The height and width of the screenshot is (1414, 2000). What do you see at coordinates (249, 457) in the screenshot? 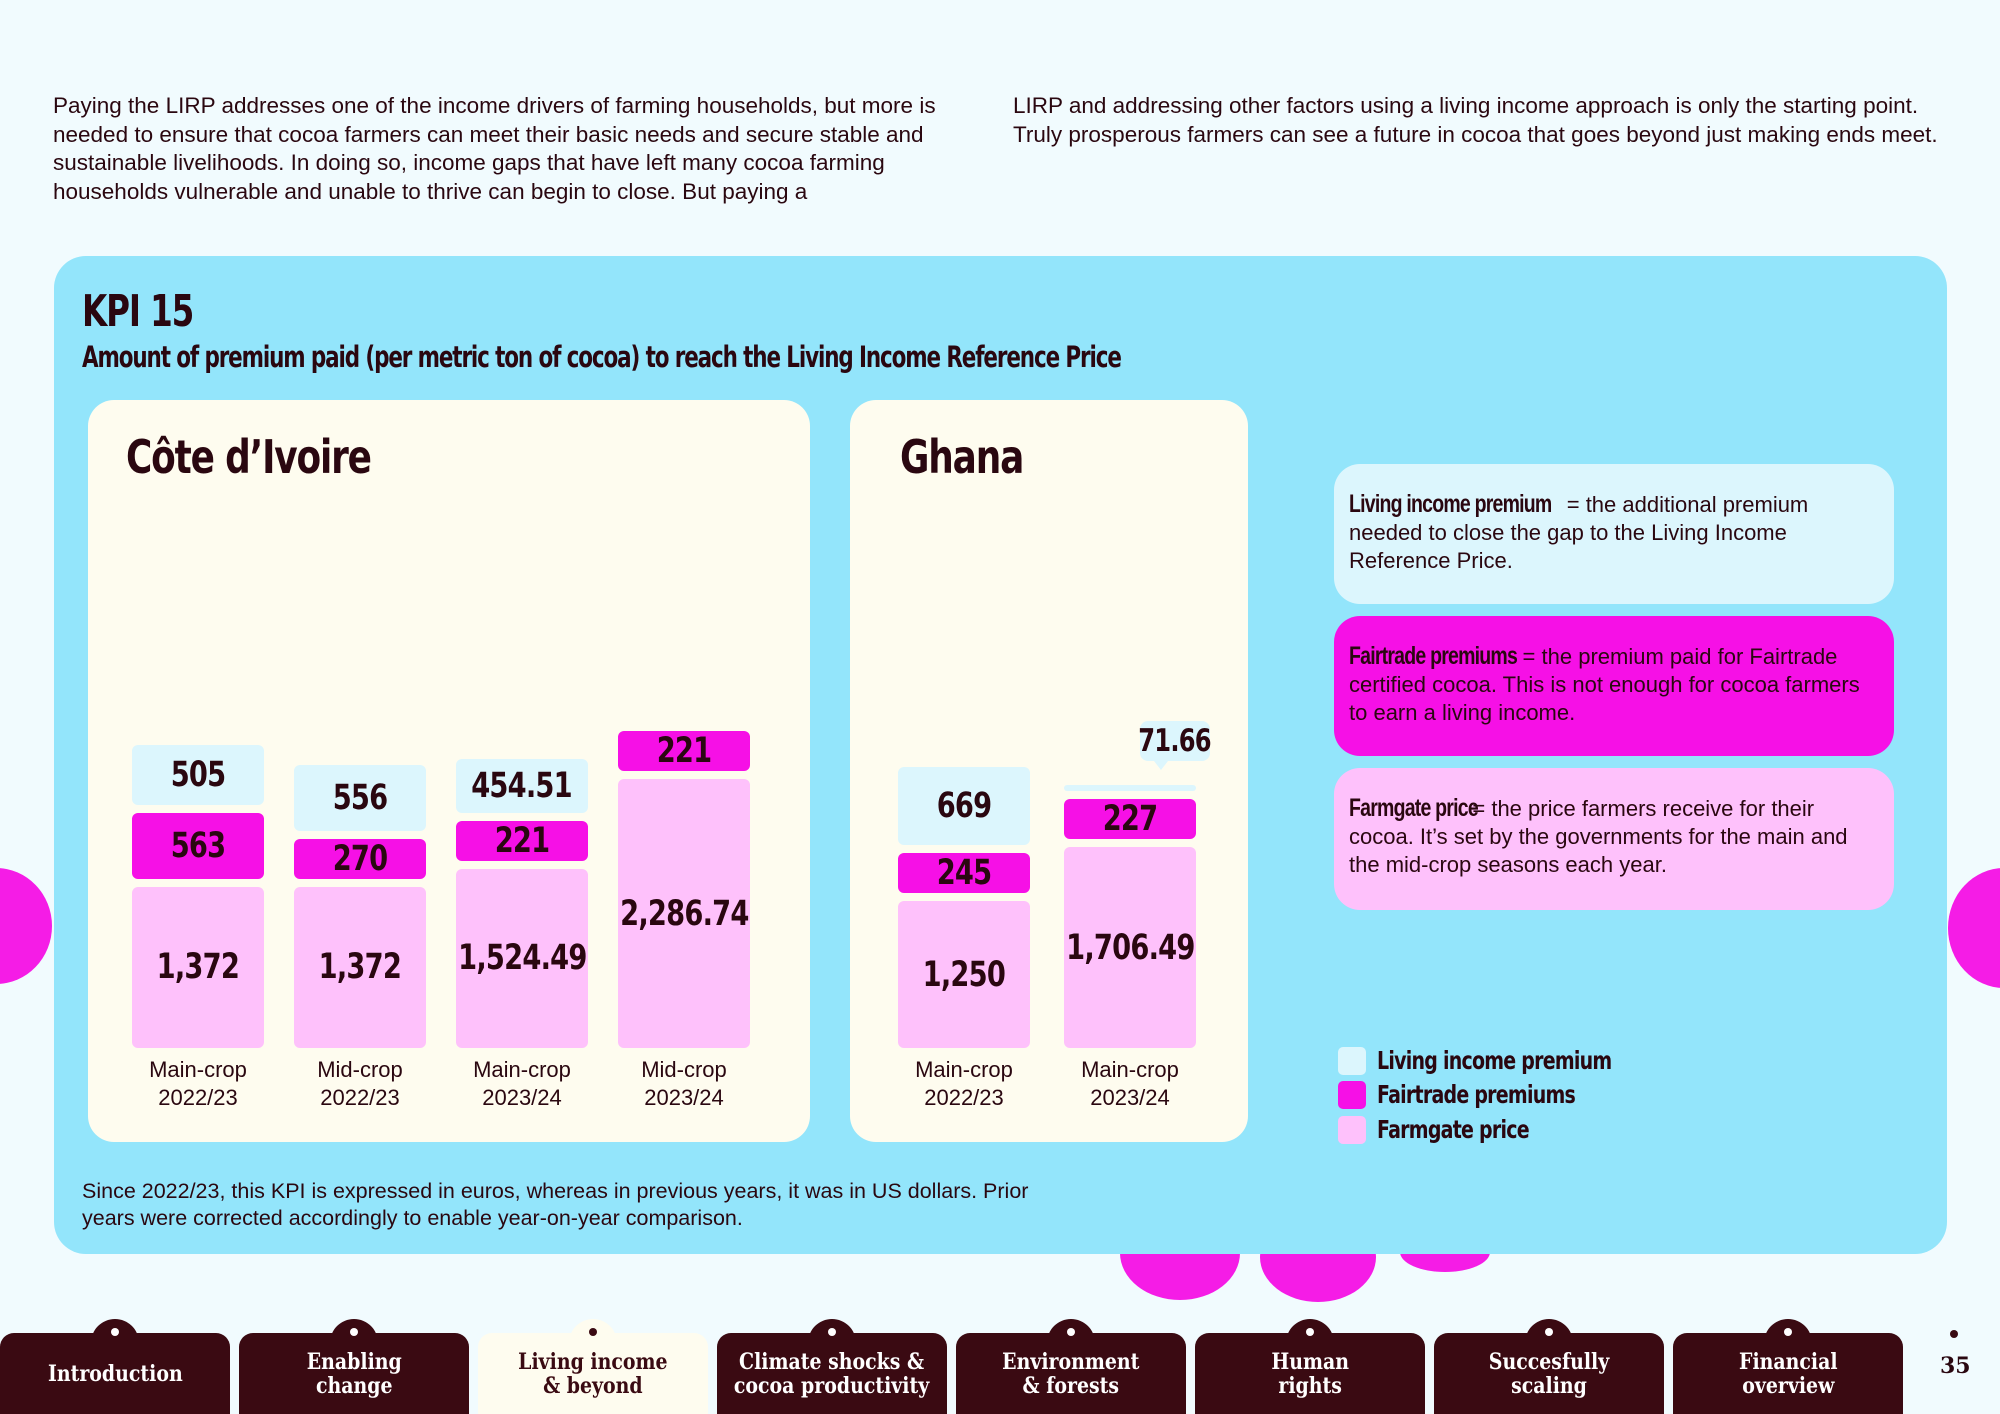
I see `chart-title-cote-divoire: Côte d’Ivoire` at bounding box center [249, 457].